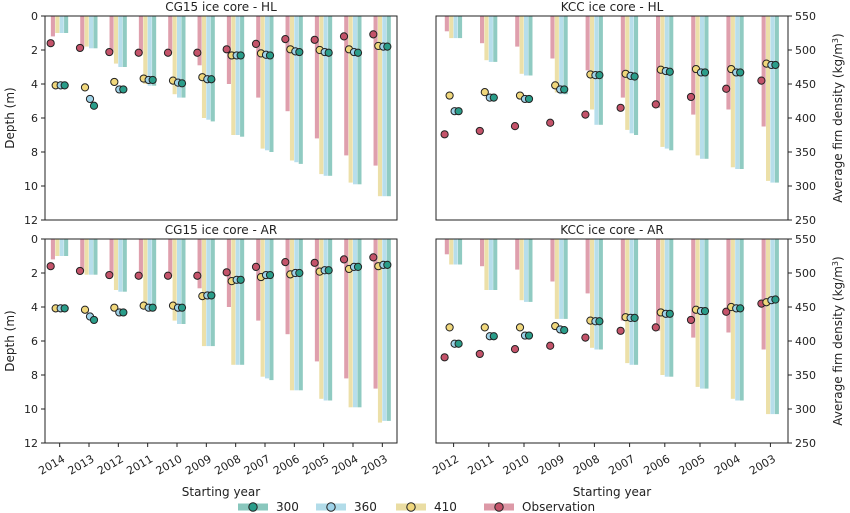  What do you see at coordinates (451, 252) in the screenshot?
I see `bar-410-2012` at bounding box center [451, 252].